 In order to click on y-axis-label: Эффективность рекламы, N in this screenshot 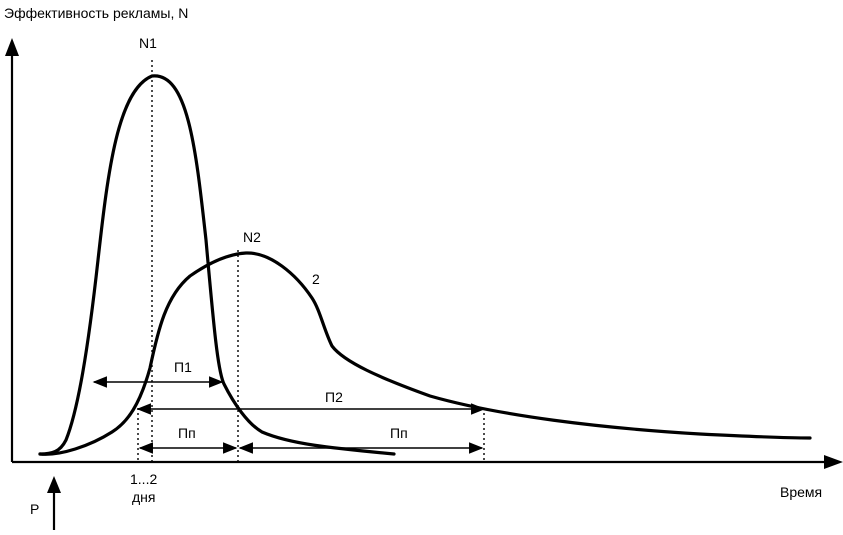, I will do `click(96, 13)`.